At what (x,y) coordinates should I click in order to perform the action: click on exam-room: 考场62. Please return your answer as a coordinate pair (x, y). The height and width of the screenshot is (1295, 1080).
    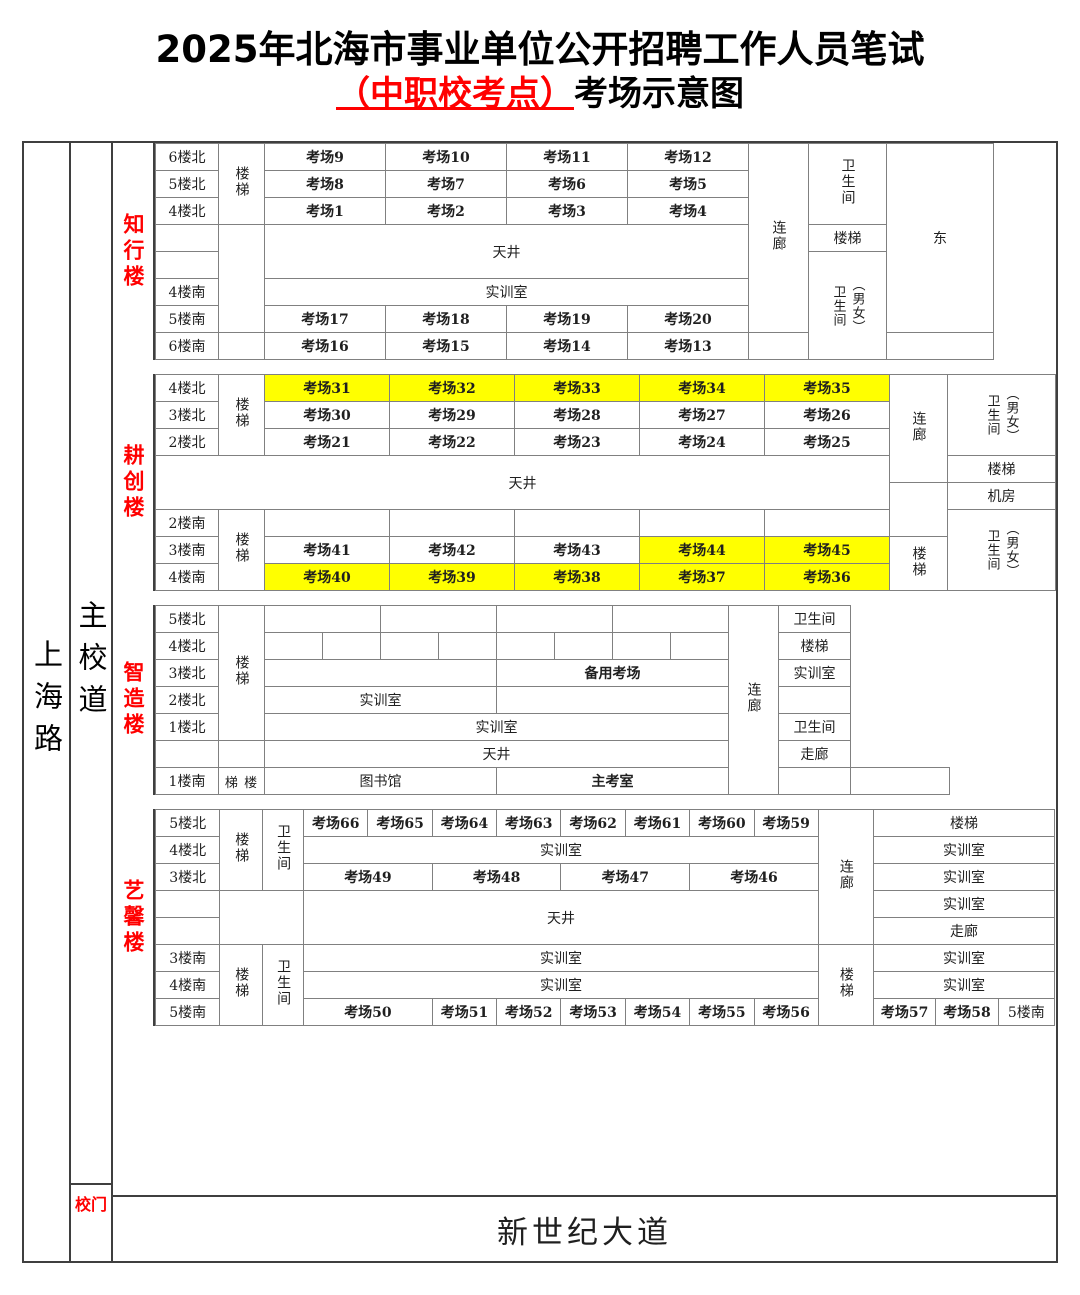
    Looking at the image, I should click on (593, 823).